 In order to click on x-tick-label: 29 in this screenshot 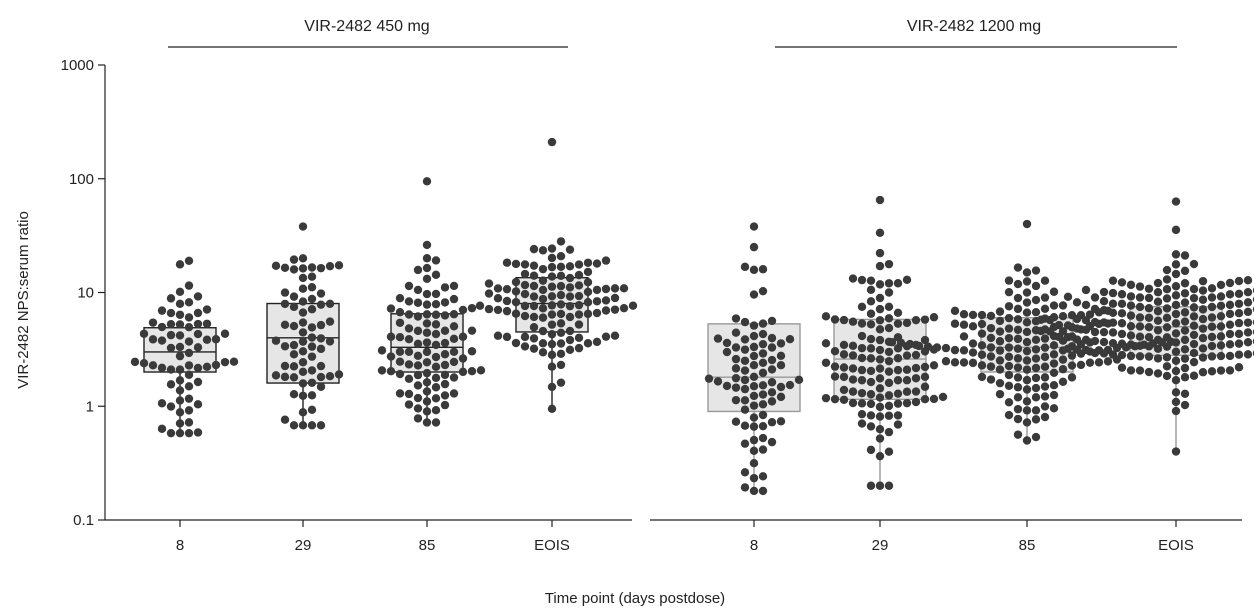, I will do `click(880, 545)`.